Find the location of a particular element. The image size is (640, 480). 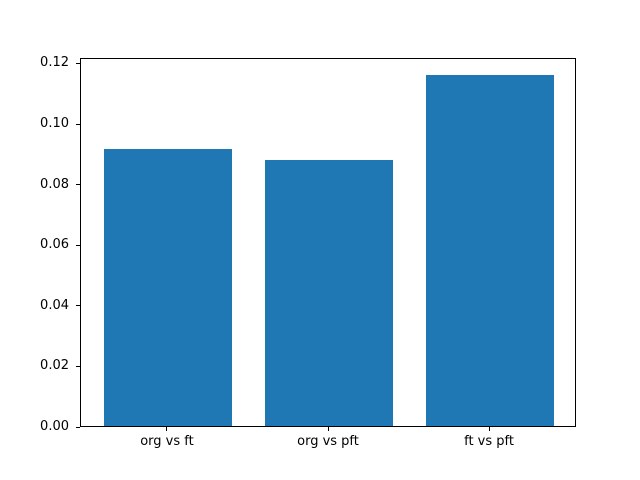

y-tick-label: 0.00 is located at coordinates (54, 426).